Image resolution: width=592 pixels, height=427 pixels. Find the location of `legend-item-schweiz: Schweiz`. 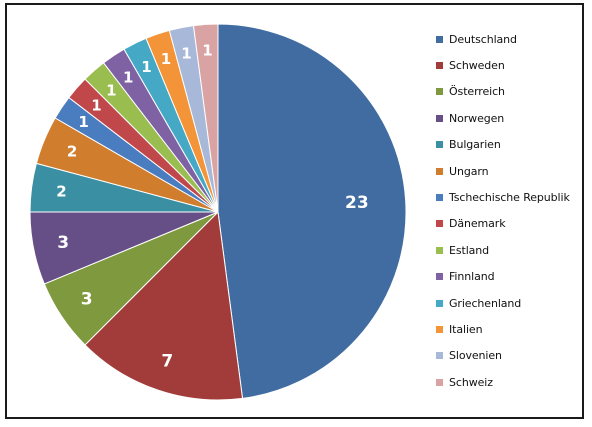

legend-item-schweiz: Schweiz is located at coordinates (464, 382).